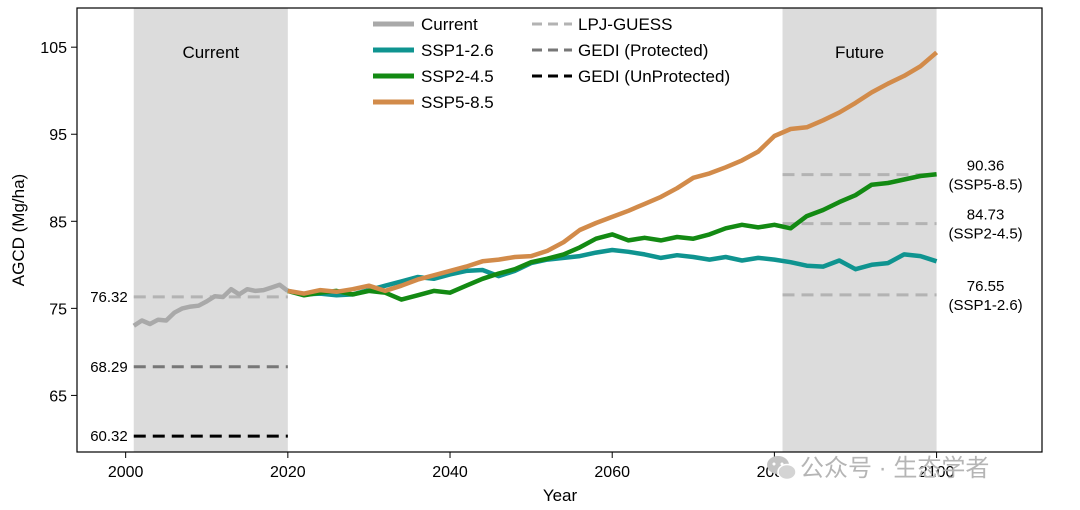 The width and height of the screenshot is (1080, 510). I want to click on y-tick-label: 85, so click(58, 222).